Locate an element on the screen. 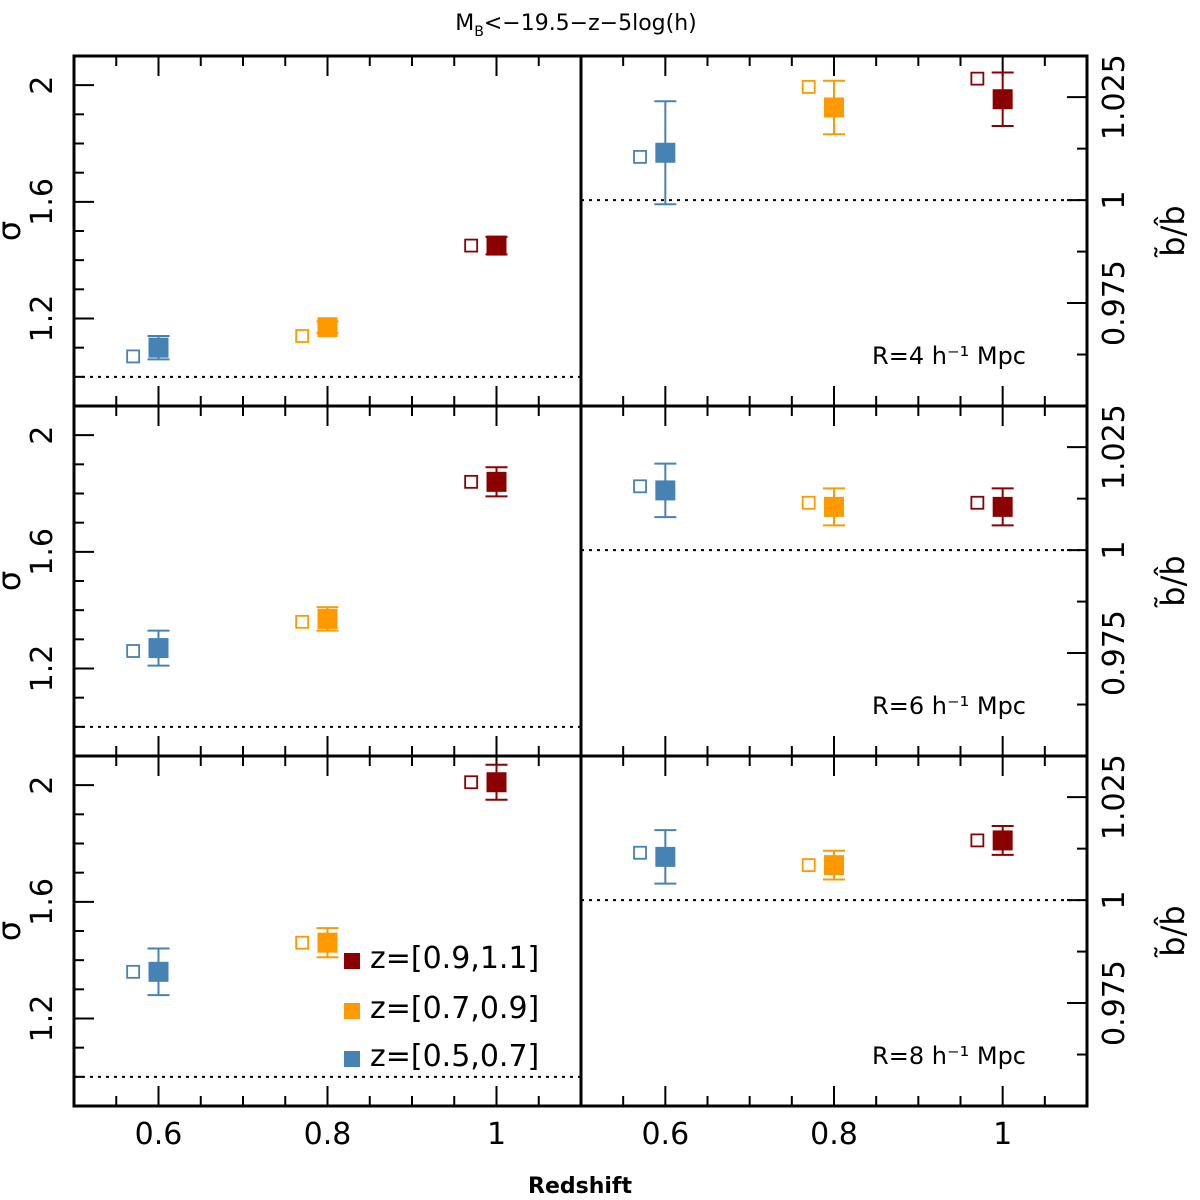 This screenshot has width=1200, height=1200. xtick-label-c1: 0.6 is located at coordinates (159, 1134).